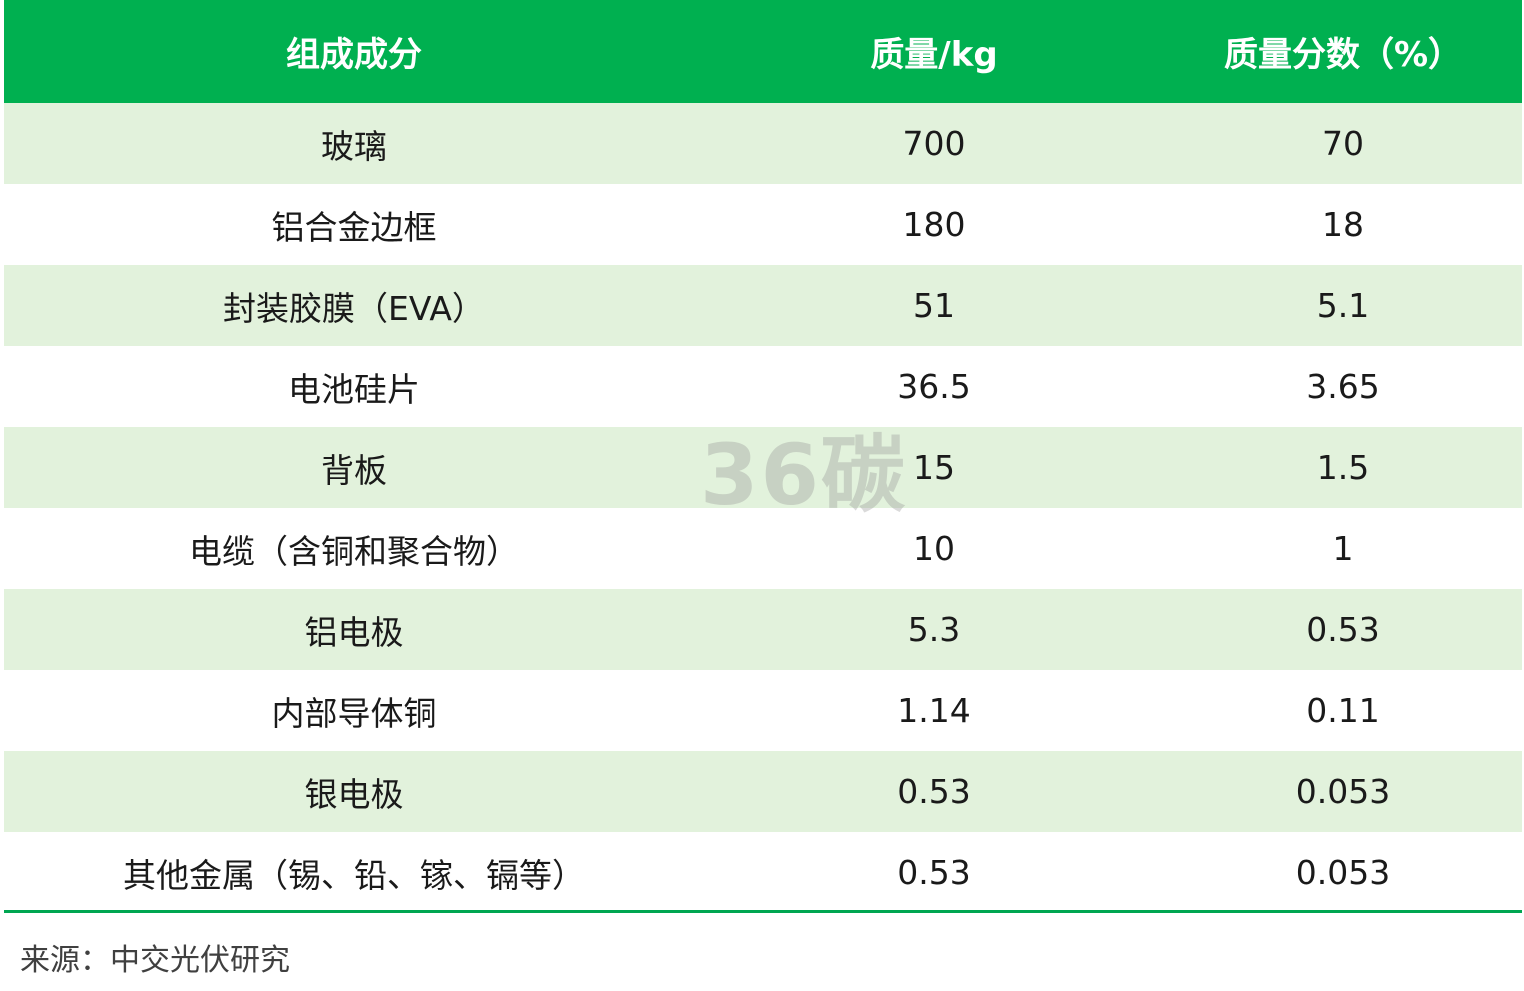 The image size is (1524, 991). What do you see at coordinates (1343, 710) in the screenshot?
I see `cell-mass-fraction: 0.11` at bounding box center [1343, 710].